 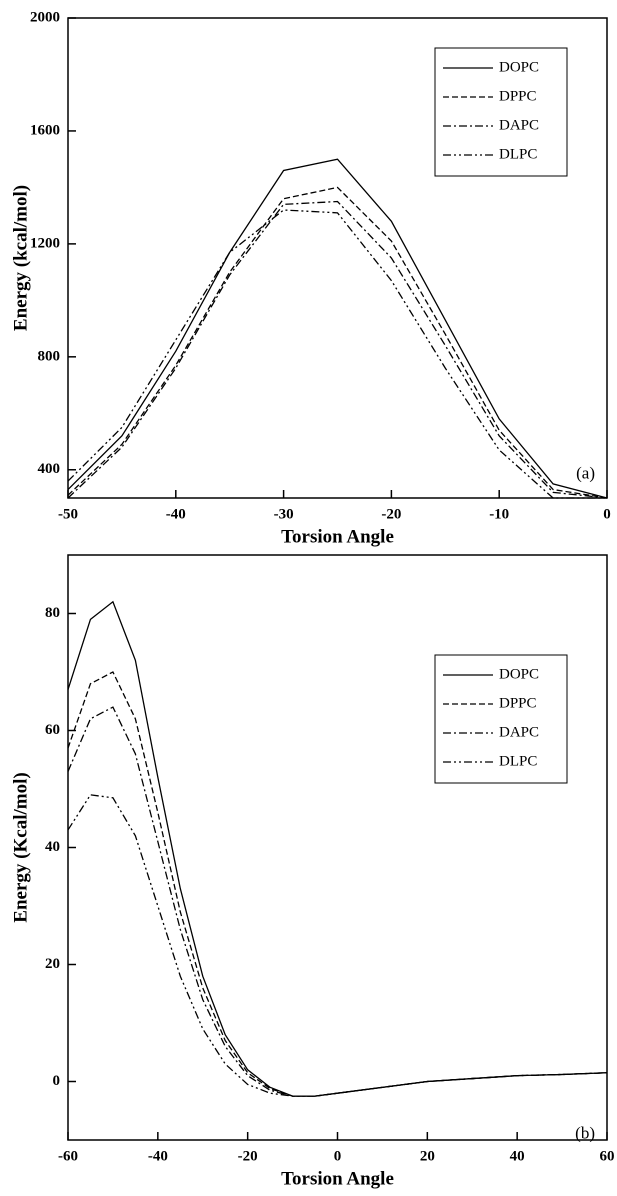 I want to click on panel-label: (a), so click(x=585, y=473).